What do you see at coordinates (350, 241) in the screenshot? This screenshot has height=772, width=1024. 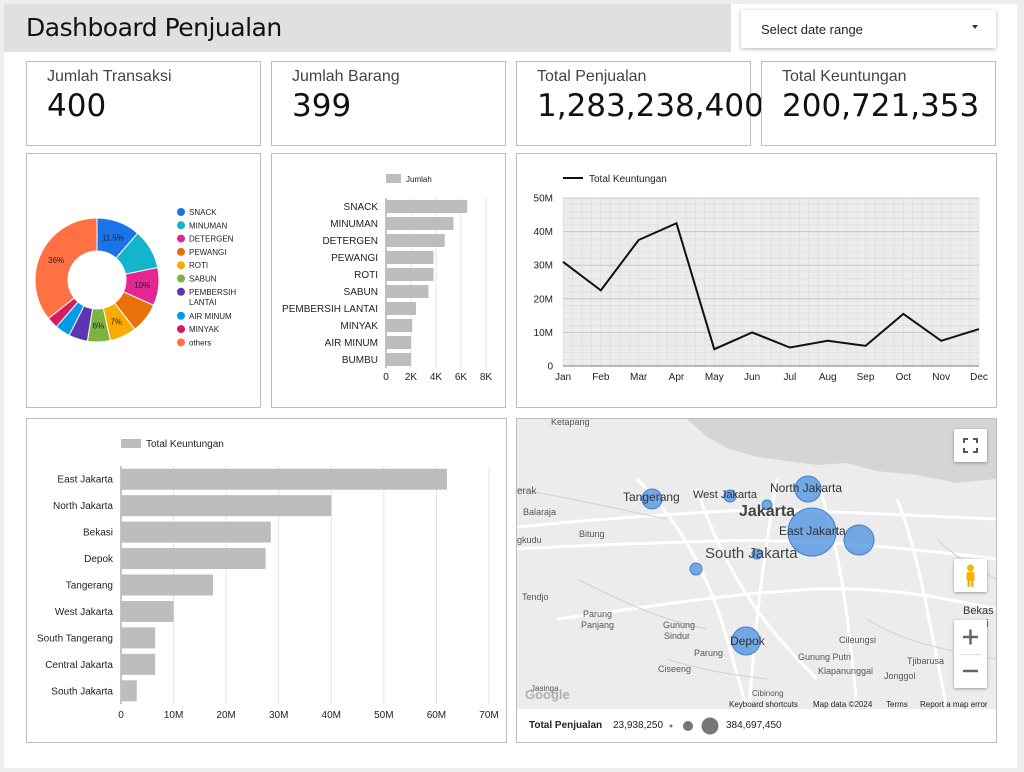 I see `category-label-detergen: DETERGEN` at bounding box center [350, 241].